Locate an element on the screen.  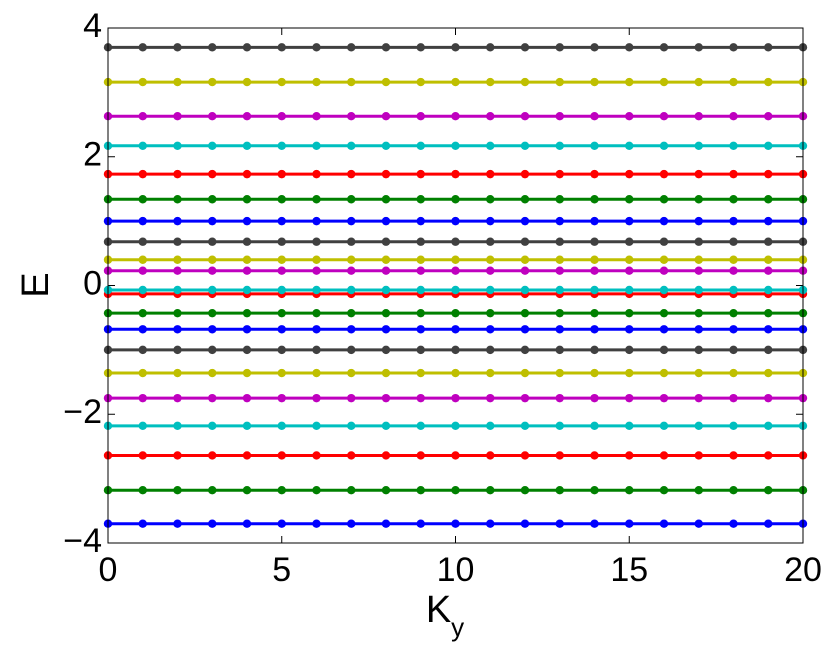
x-axis-label: Ky is located at coordinates (445, 615).